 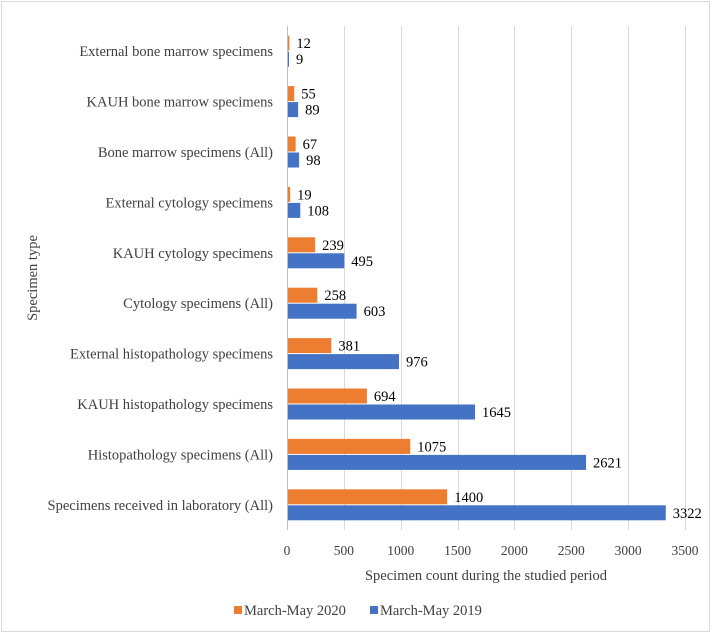 I want to click on y-axis-title: Specimen type, so click(x=33, y=278).